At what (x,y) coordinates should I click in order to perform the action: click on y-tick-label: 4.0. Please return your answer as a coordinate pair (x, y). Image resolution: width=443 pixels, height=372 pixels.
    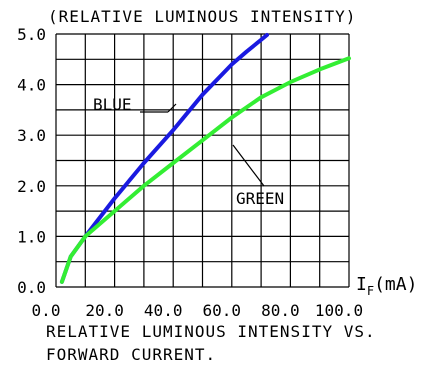
    Looking at the image, I should click on (31, 85).